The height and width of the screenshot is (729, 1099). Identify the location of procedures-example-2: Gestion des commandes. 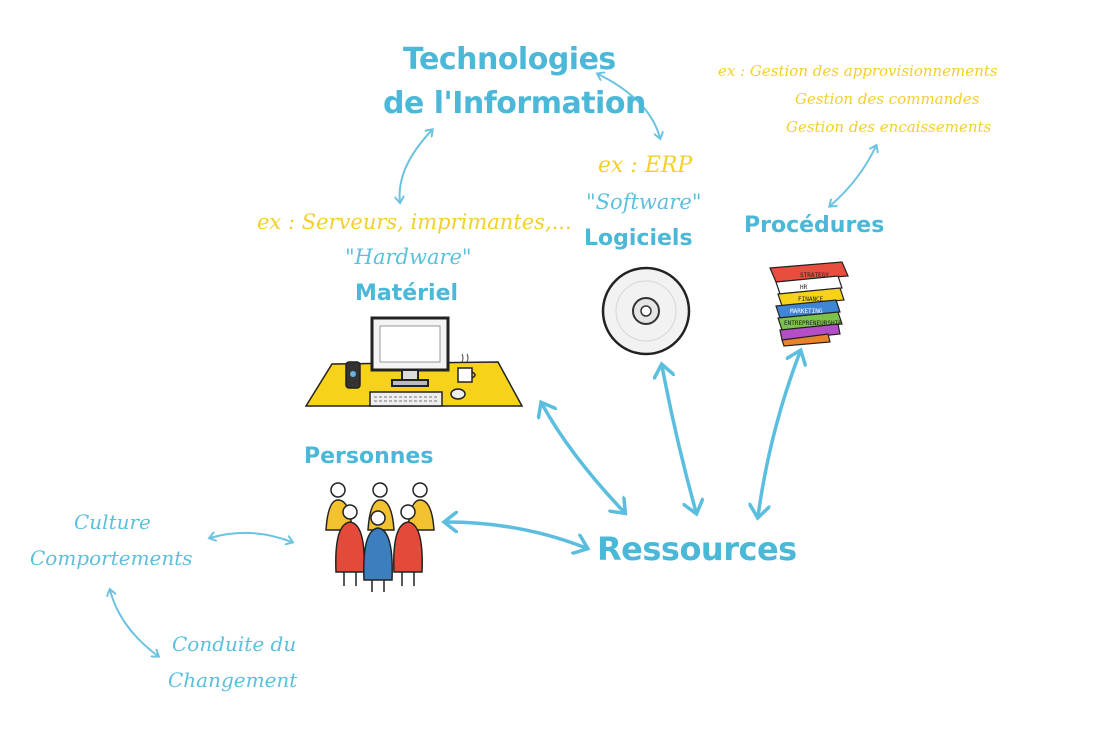
(887, 99).